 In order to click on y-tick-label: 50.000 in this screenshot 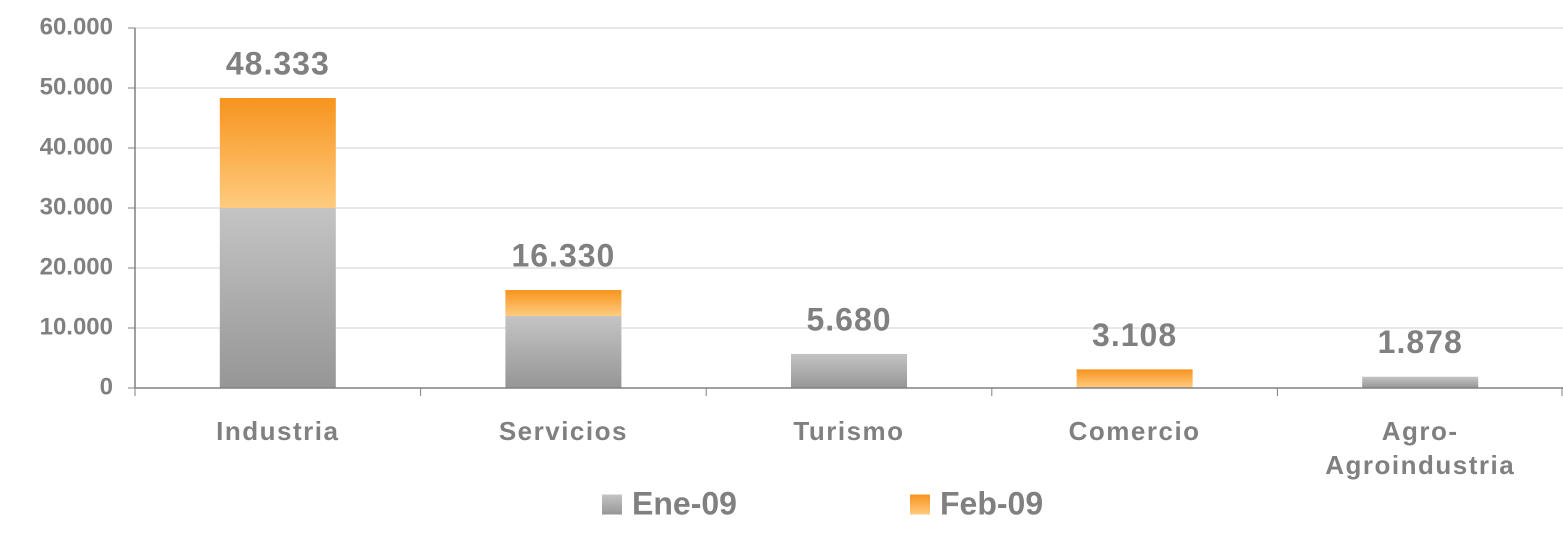, I will do `click(76, 86)`.